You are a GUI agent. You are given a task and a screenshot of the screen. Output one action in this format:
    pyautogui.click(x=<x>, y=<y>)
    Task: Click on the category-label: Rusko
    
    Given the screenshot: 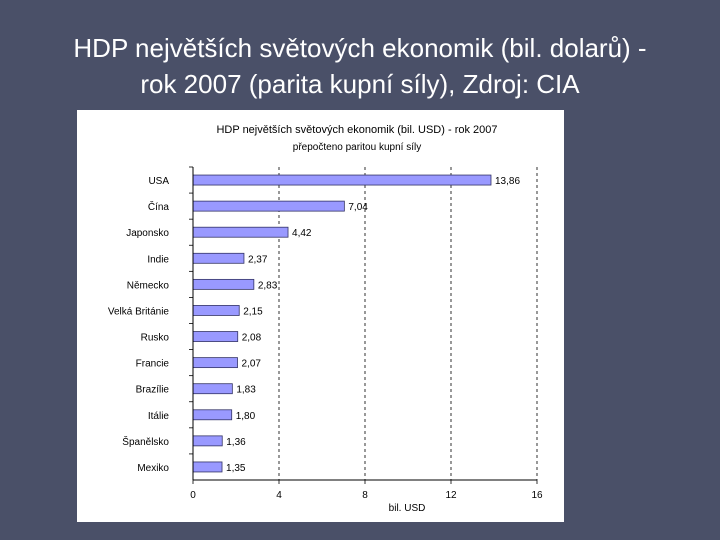 What is the action you would take?
    pyautogui.click(x=155, y=338)
    